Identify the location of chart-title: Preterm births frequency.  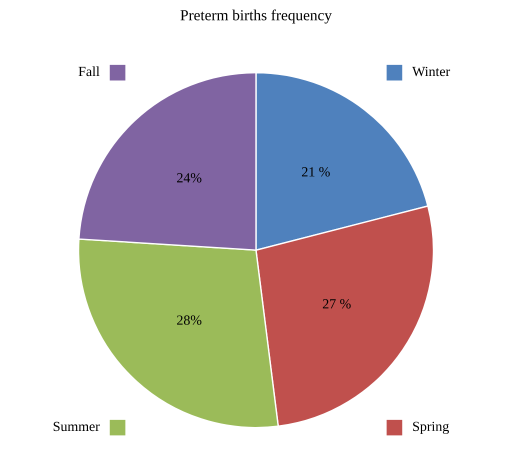
(256, 16).